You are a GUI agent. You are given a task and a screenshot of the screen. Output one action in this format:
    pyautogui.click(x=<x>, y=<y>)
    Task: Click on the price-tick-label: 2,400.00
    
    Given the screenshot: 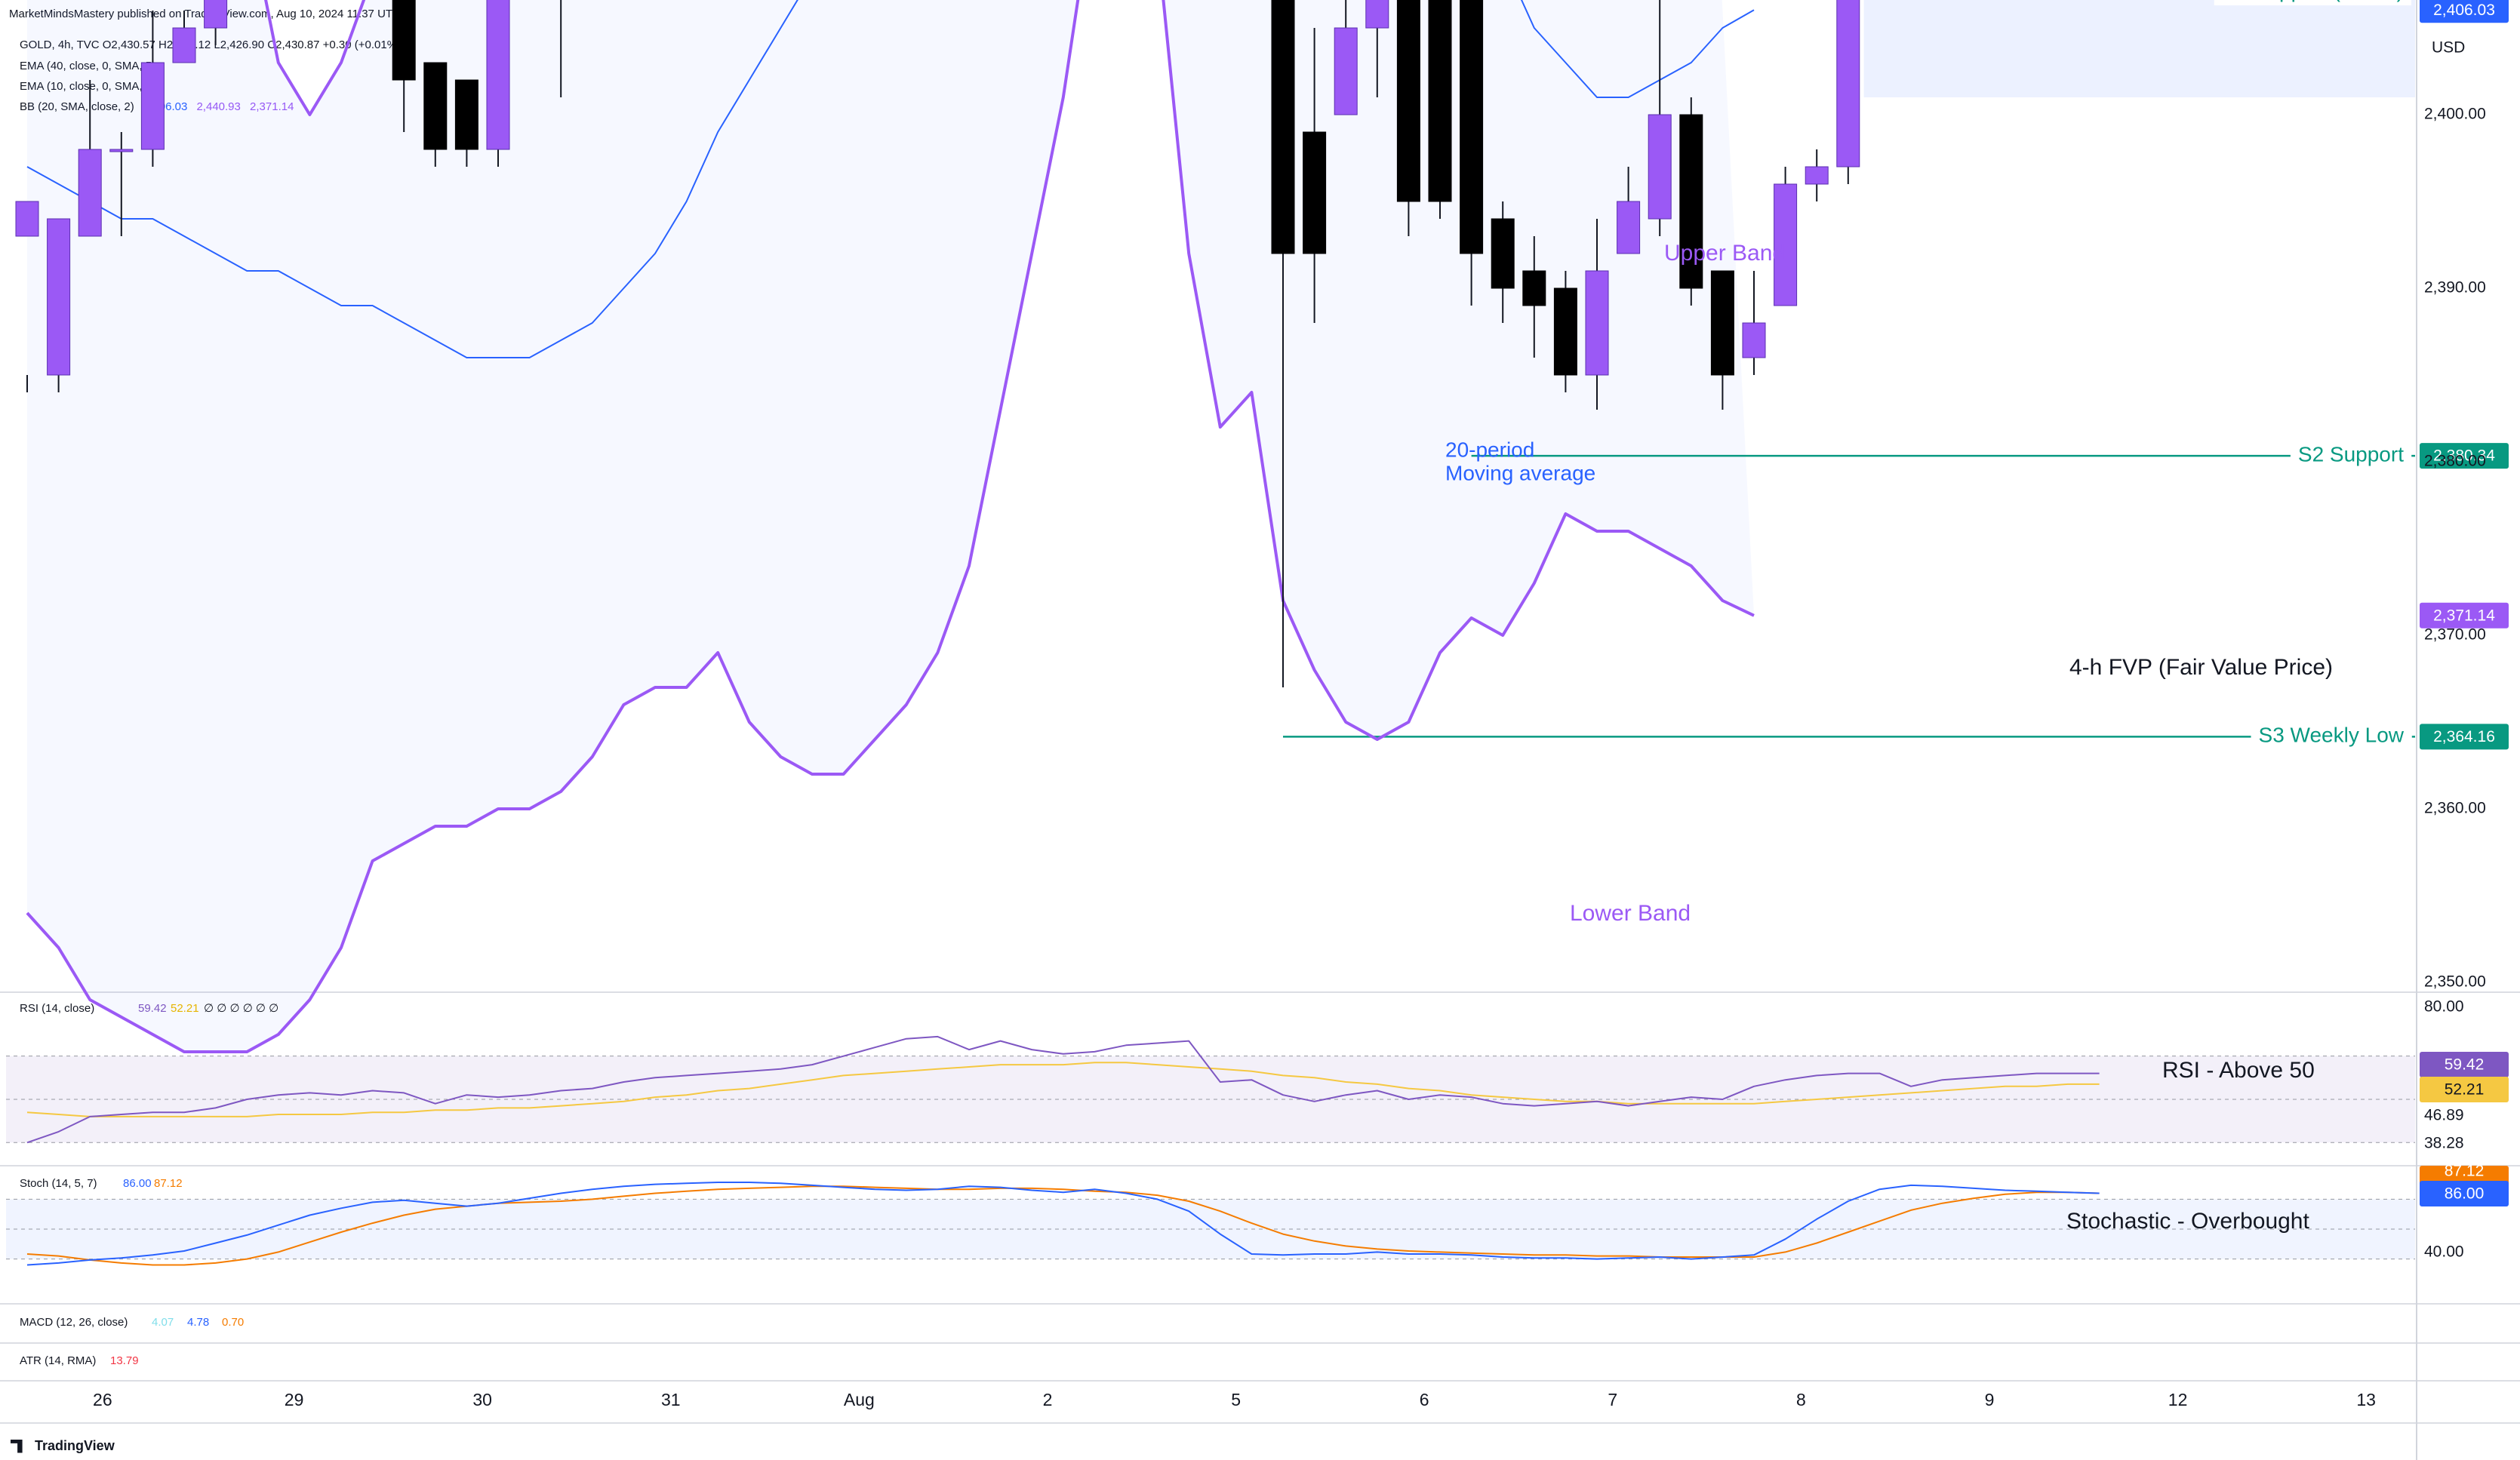 What is the action you would take?
    pyautogui.click(x=2455, y=114)
    